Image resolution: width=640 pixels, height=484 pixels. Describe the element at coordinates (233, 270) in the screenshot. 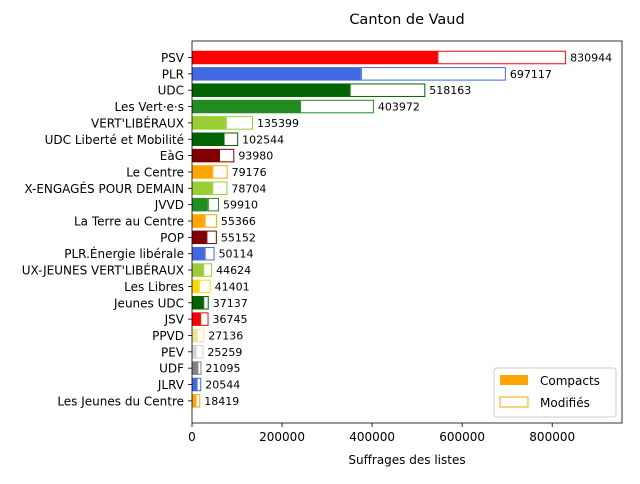

I see `value-label-13: 44624` at that location.